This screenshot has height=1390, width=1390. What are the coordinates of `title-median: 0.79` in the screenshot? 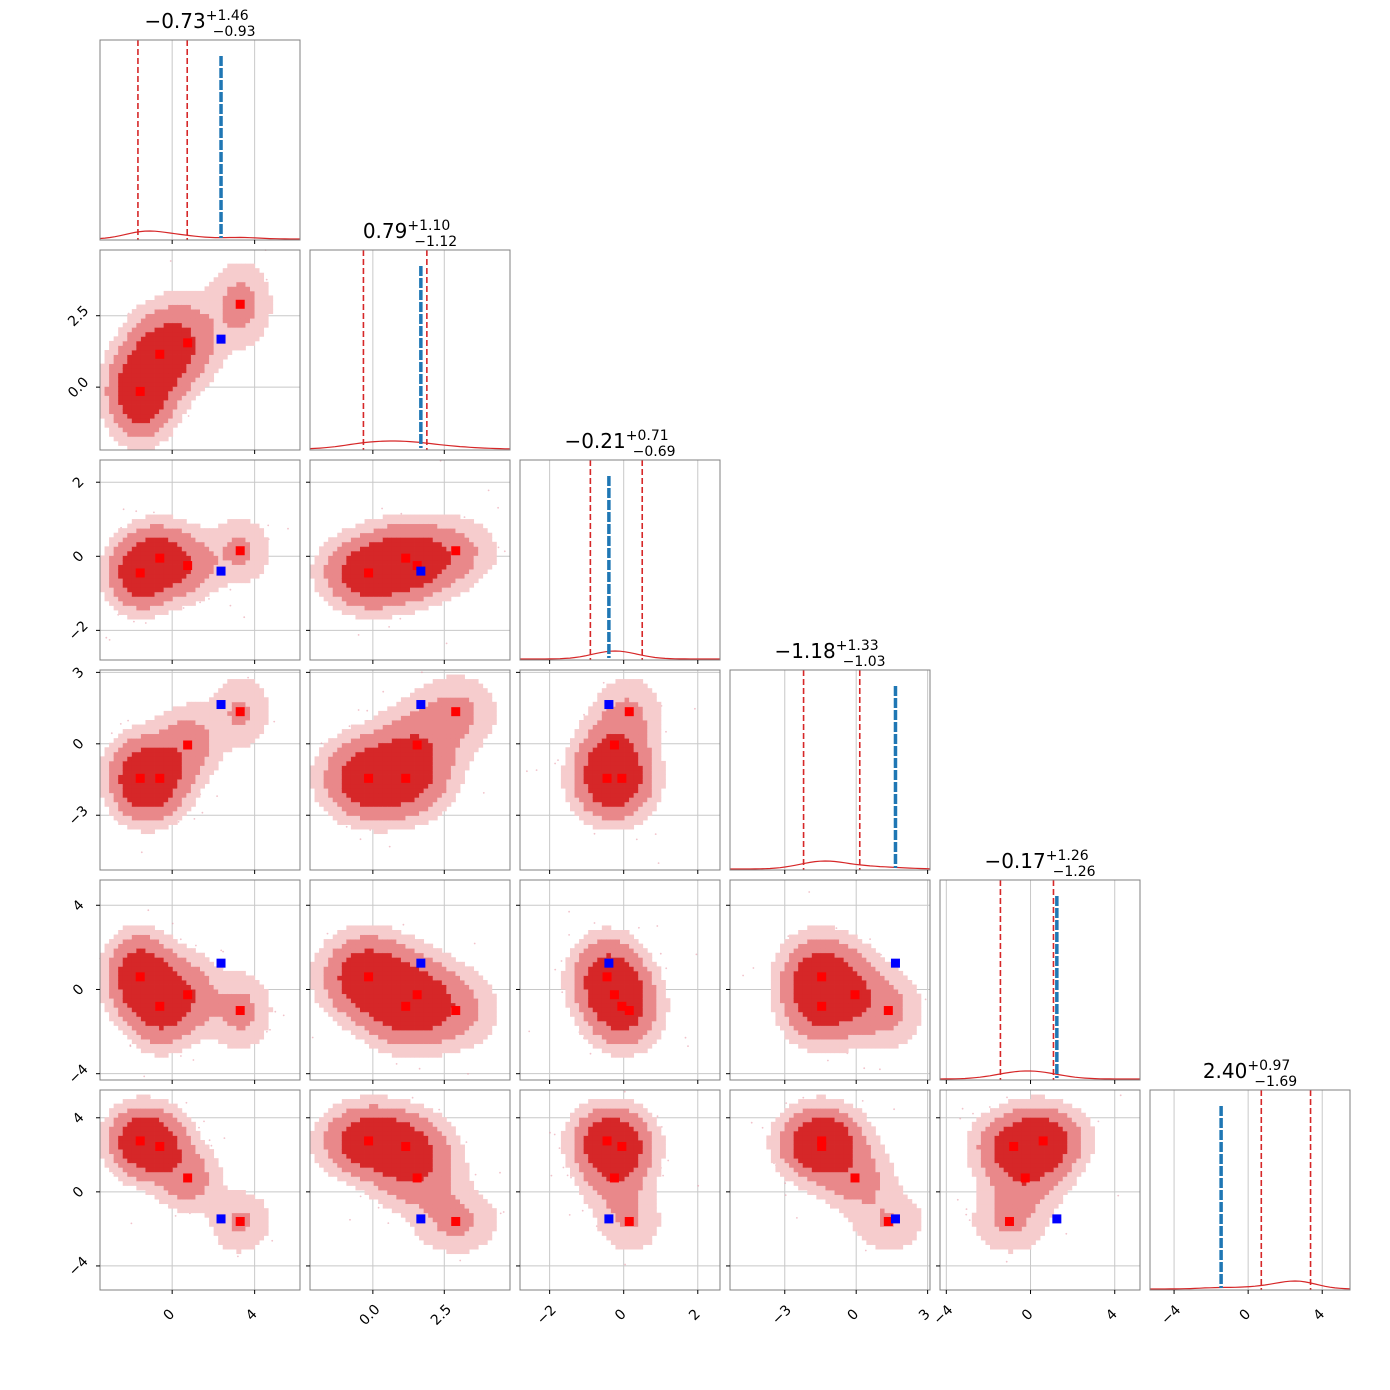 It's located at (385, 231).